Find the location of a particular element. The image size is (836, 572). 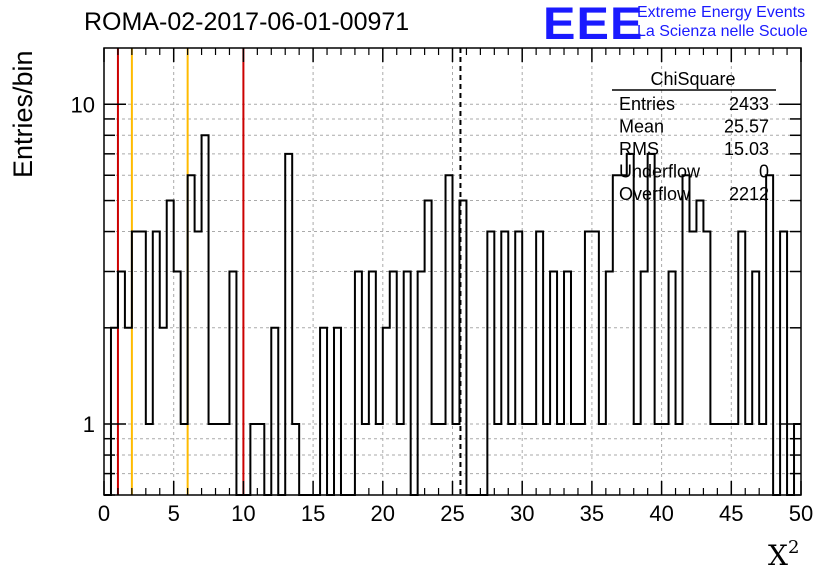

x-tick-label: 0 is located at coordinates (104, 513).